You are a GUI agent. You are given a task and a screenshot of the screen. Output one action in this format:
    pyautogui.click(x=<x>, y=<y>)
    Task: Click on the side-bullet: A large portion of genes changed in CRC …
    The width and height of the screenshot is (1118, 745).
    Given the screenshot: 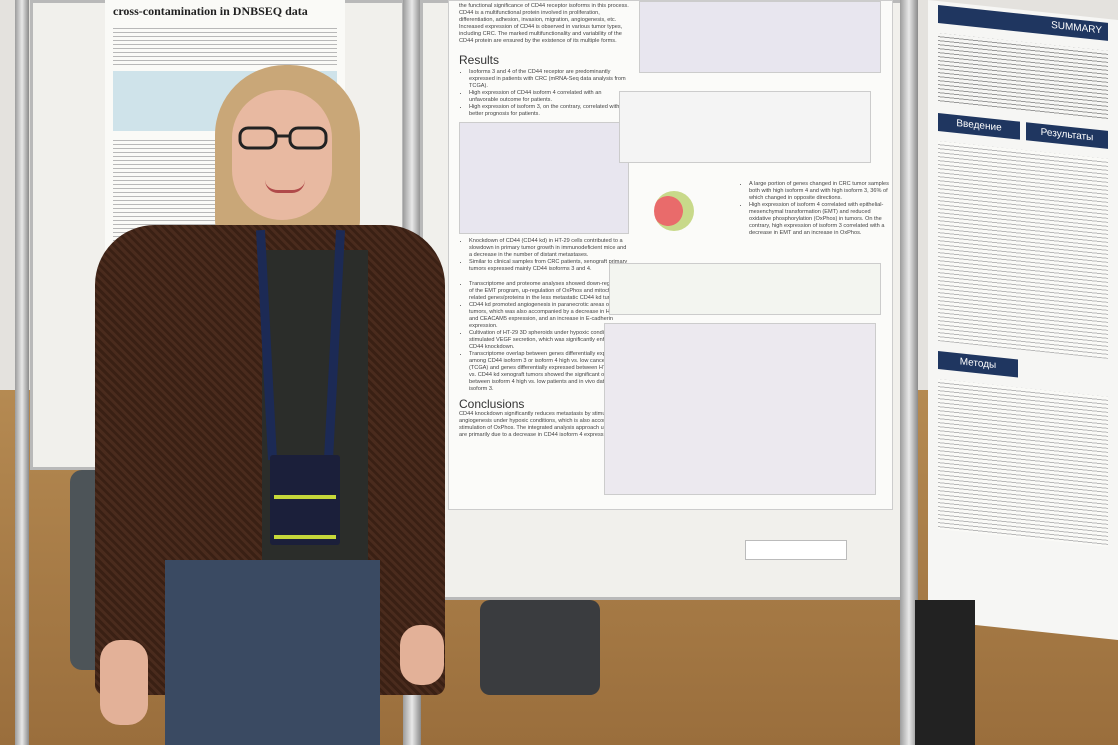 What is the action you would take?
    pyautogui.click(x=819, y=191)
    